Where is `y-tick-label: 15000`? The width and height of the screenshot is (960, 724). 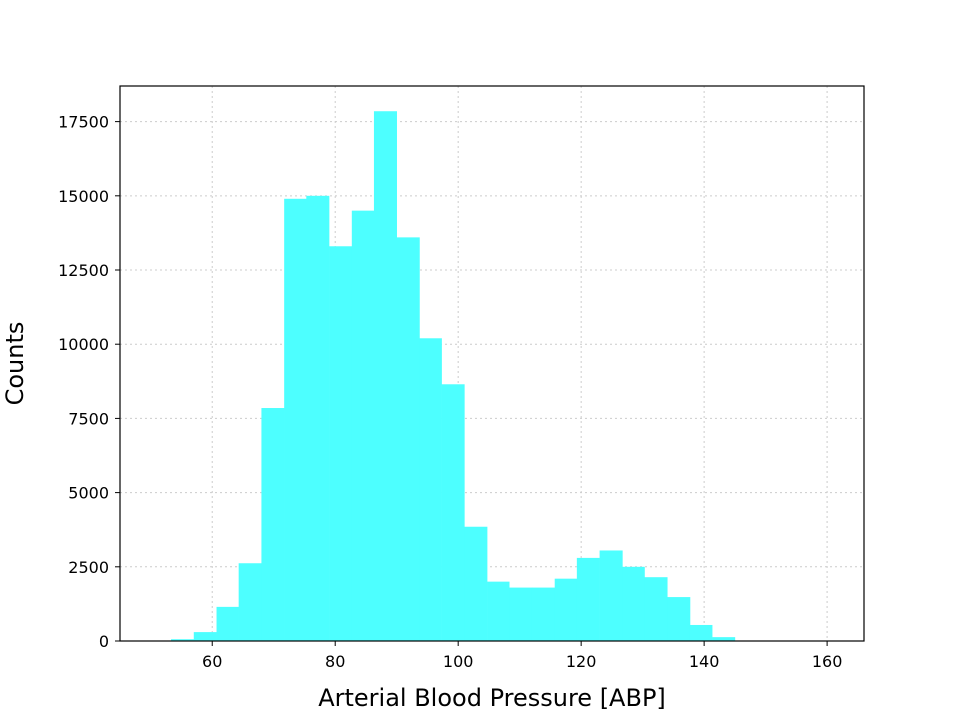 y-tick-label: 15000 is located at coordinates (83, 196).